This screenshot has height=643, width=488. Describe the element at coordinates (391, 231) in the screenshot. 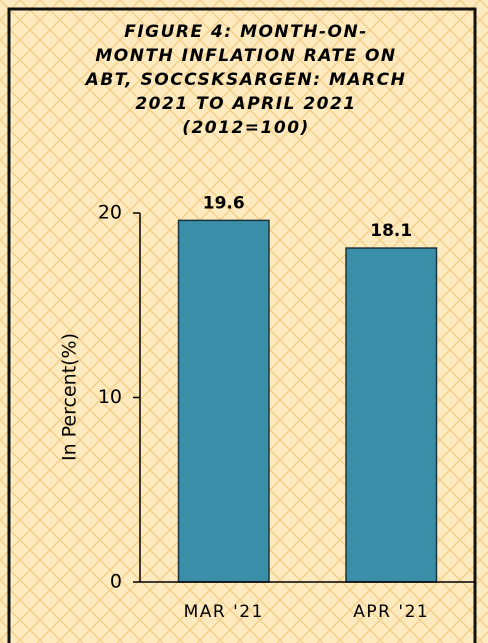

I see `value-label: 18.1` at that location.